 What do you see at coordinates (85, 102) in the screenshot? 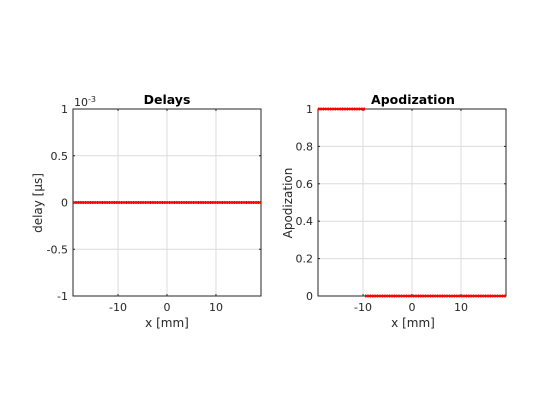
I see `delays-y-exponent: 10-3` at bounding box center [85, 102].